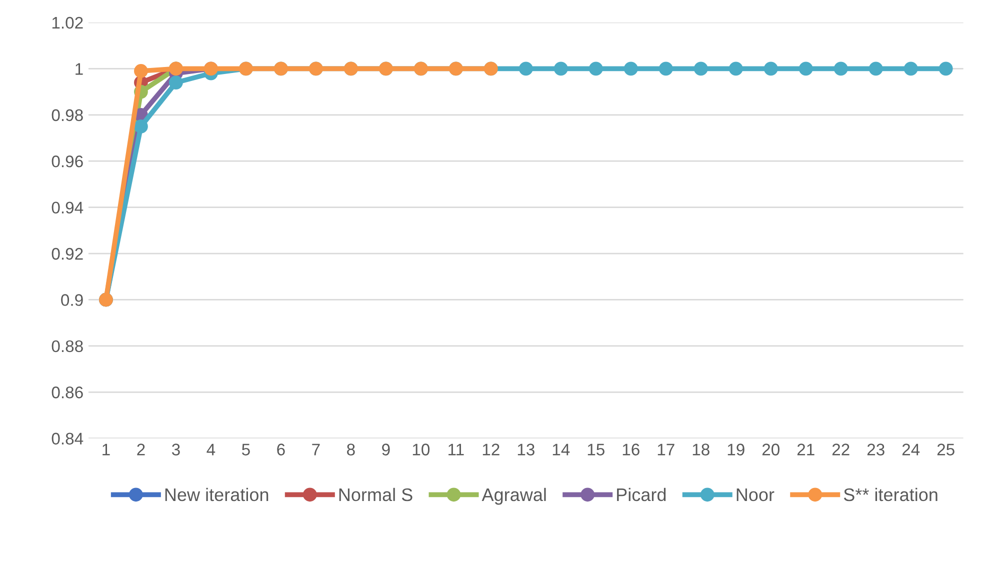  What do you see at coordinates (945, 450) in the screenshot?
I see `x-tick-label: 25` at bounding box center [945, 450].